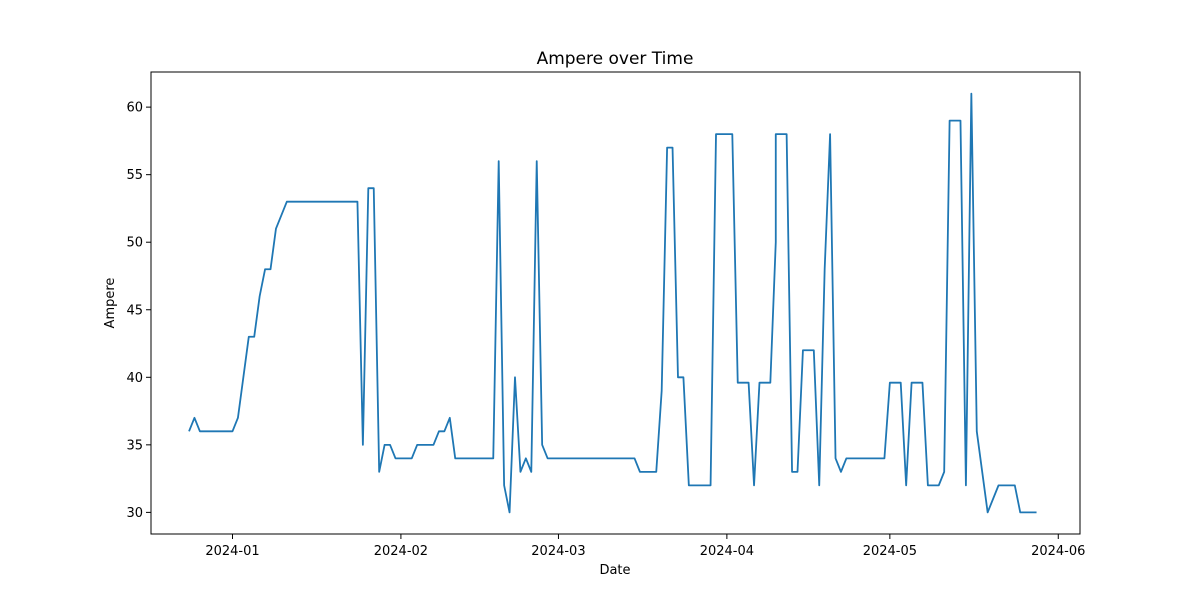 The image size is (1200, 600). I want to click on x-tick-label: 2024-04, so click(727, 551).